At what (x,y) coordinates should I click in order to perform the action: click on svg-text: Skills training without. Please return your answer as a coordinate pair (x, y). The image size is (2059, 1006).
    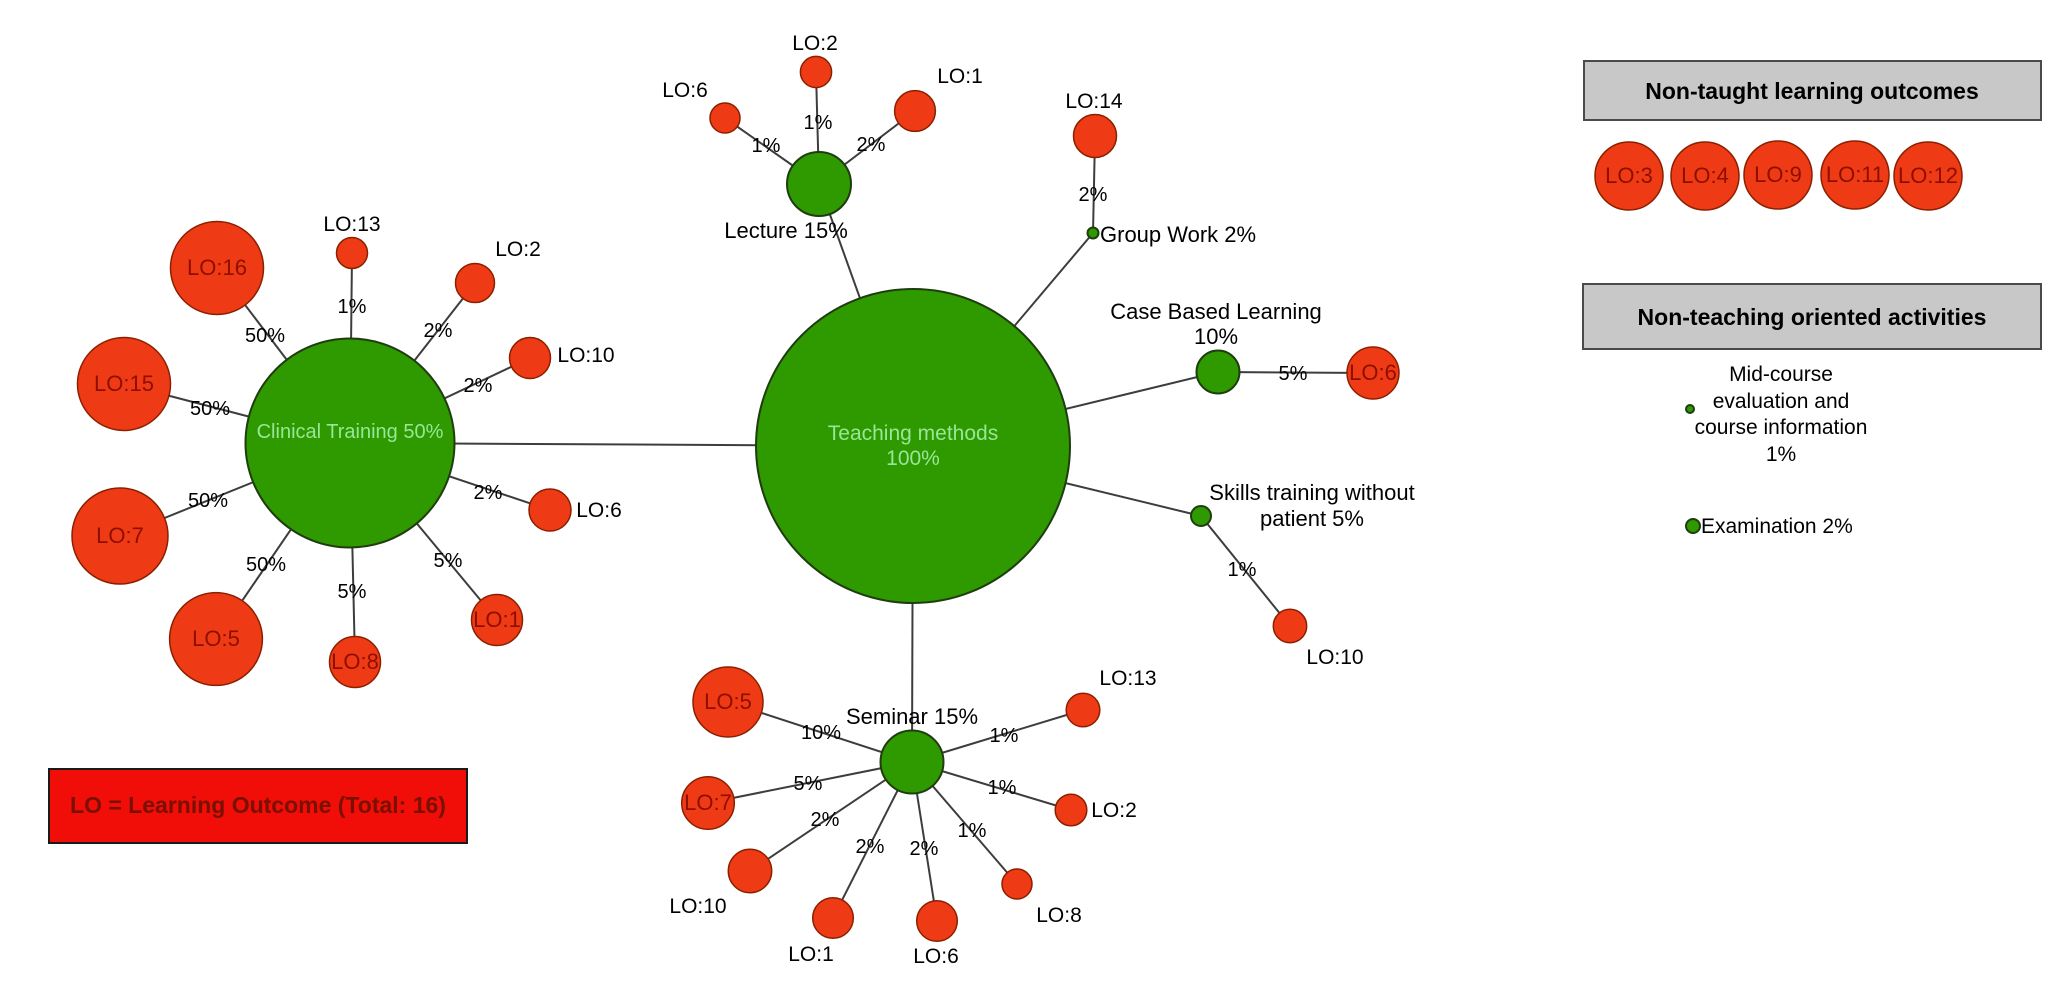
    Looking at the image, I should click on (1311, 492).